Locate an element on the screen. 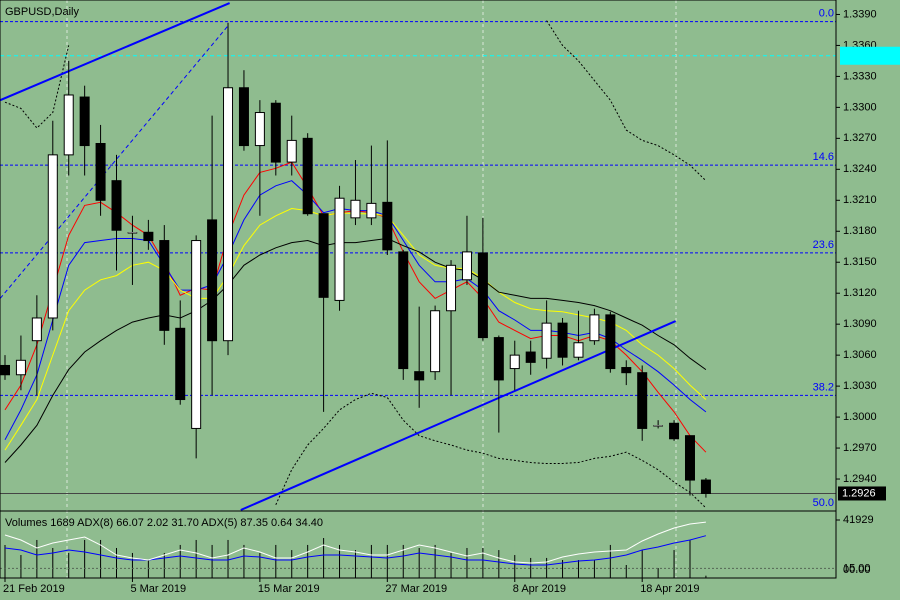 This screenshot has width=900, height=600. x-tick-label: 15 Mar 2019 is located at coordinates (289, 589).